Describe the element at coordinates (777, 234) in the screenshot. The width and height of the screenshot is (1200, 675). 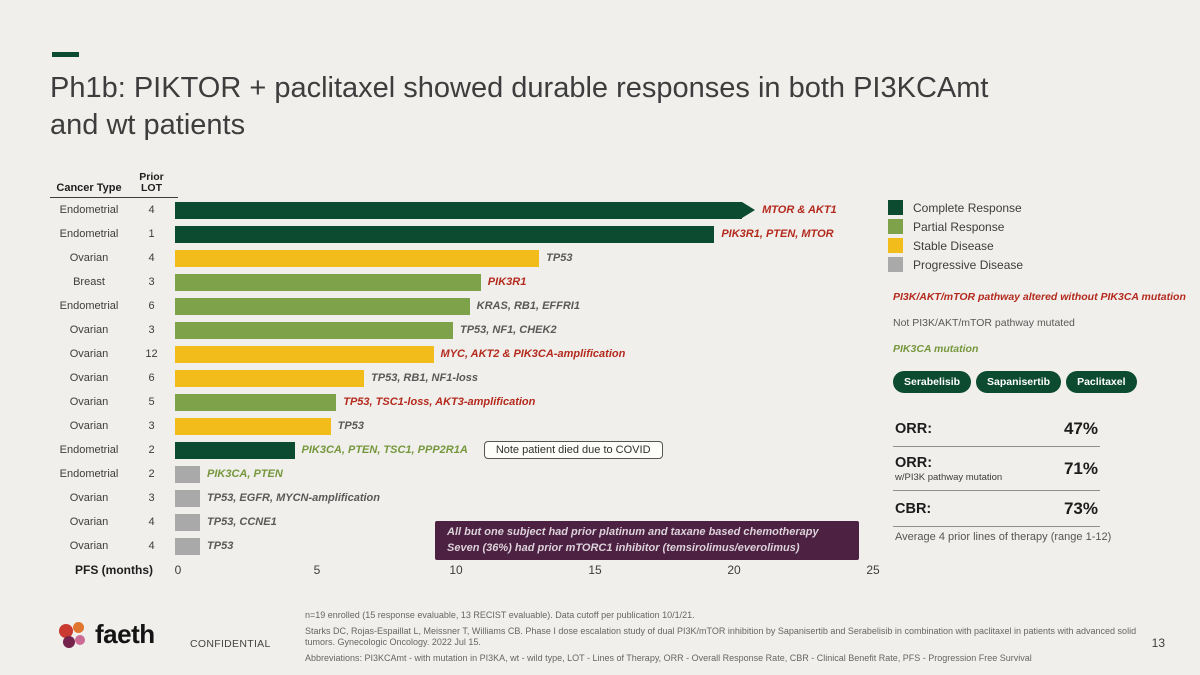
I see `mutation-label: PIK3R1, PTEN, MTOR` at that location.